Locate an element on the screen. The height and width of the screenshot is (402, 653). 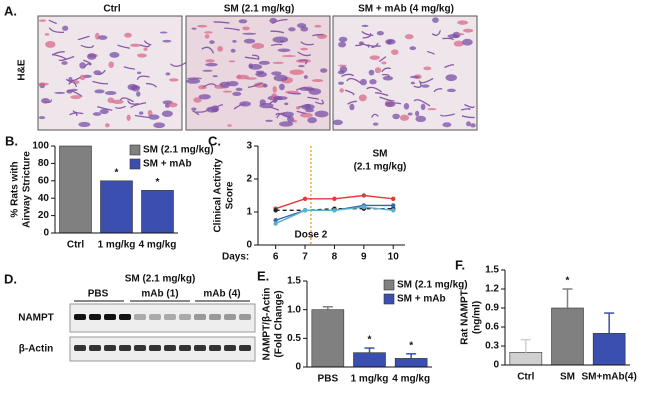
panel-label: D. is located at coordinates (10, 278).